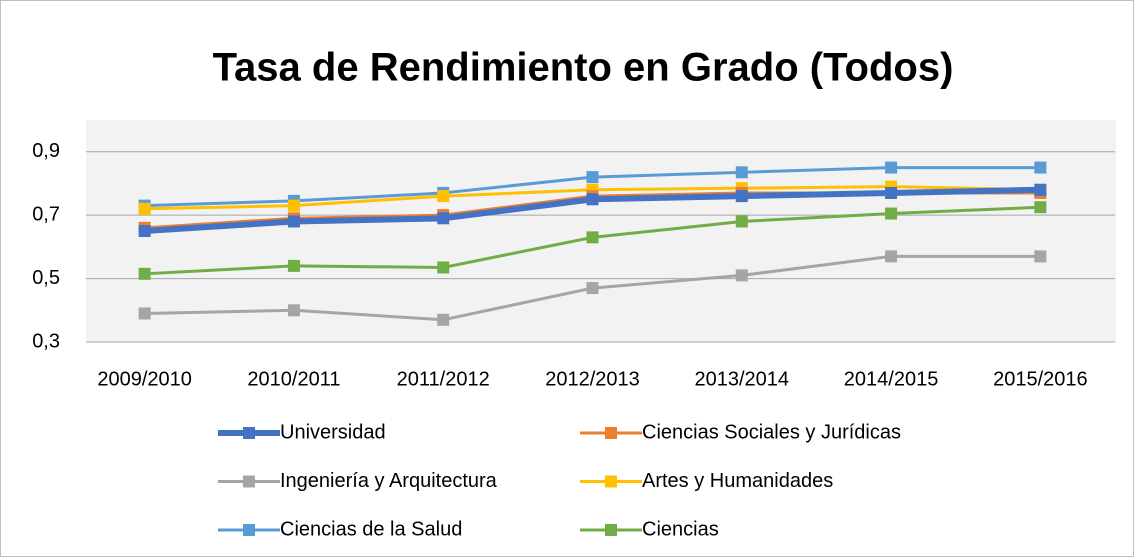 This screenshot has width=1134, height=557. I want to click on y-tick-label: 0,9, so click(46, 151).